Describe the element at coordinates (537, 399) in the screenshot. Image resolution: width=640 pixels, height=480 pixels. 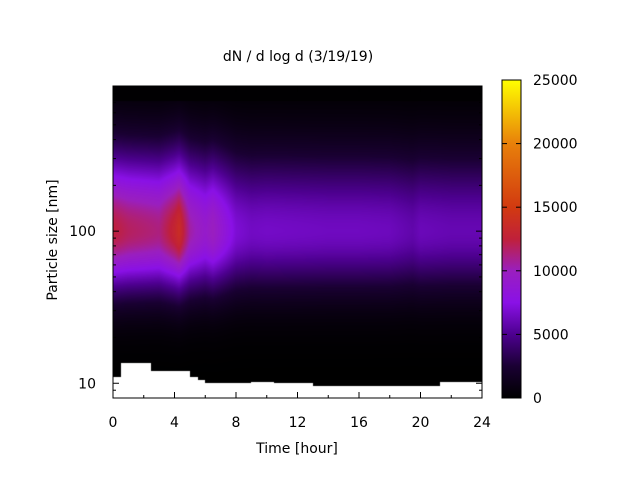
I see `colorbar-tick-label: 0` at that location.